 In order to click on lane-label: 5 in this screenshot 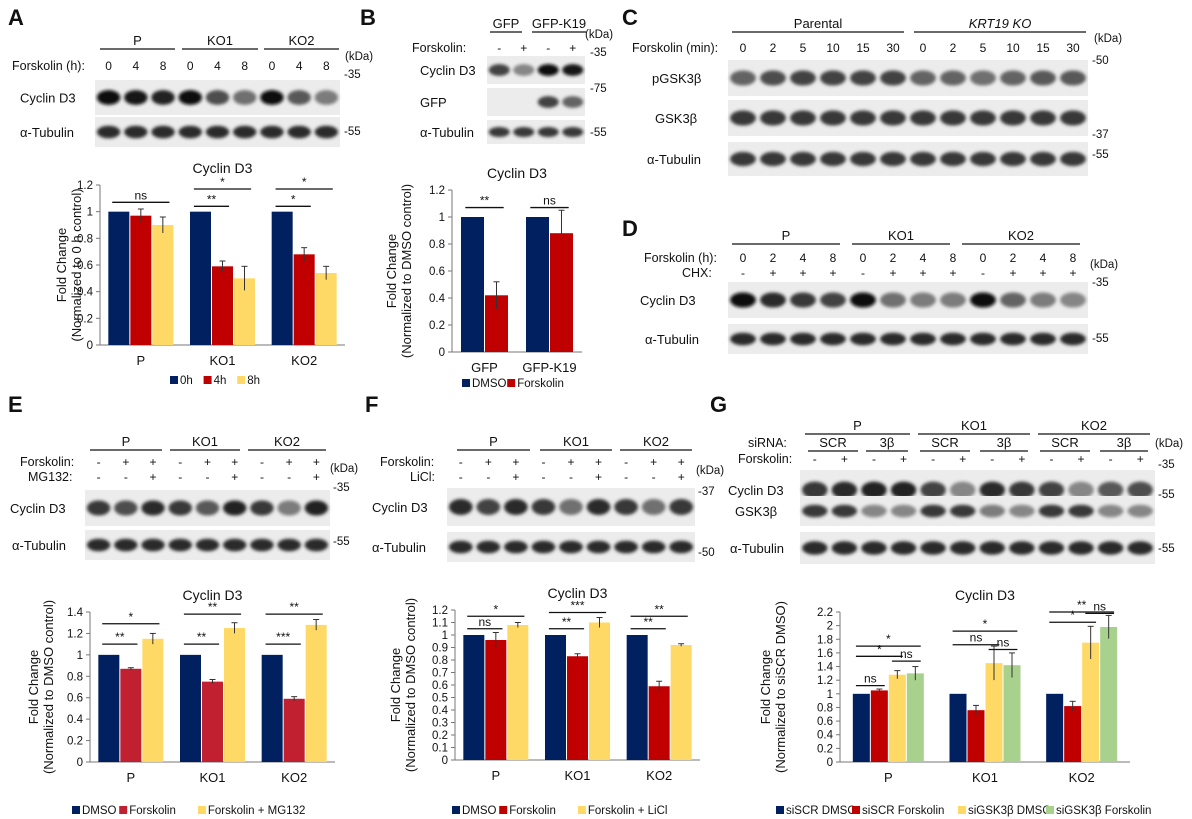, I will do `click(983, 48)`.